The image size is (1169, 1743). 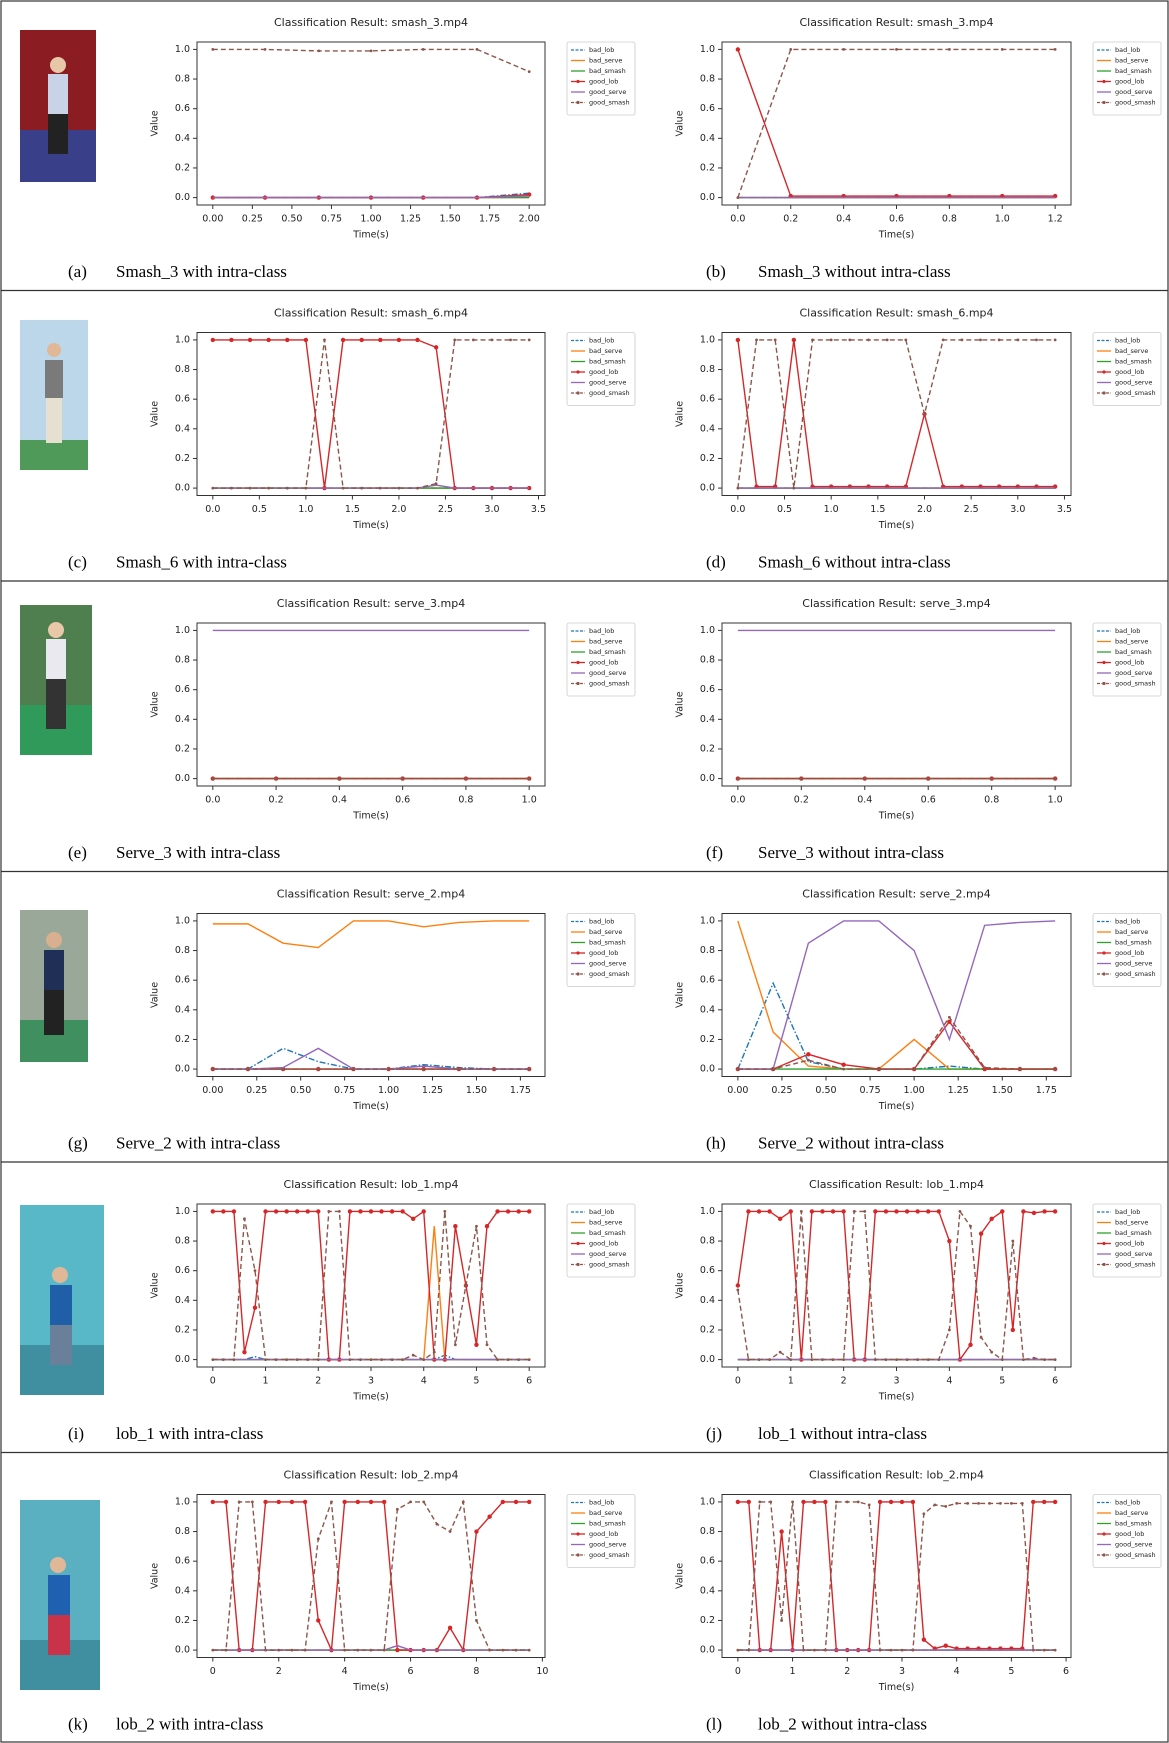 I want to click on panel-label: (e), so click(x=77, y=852).